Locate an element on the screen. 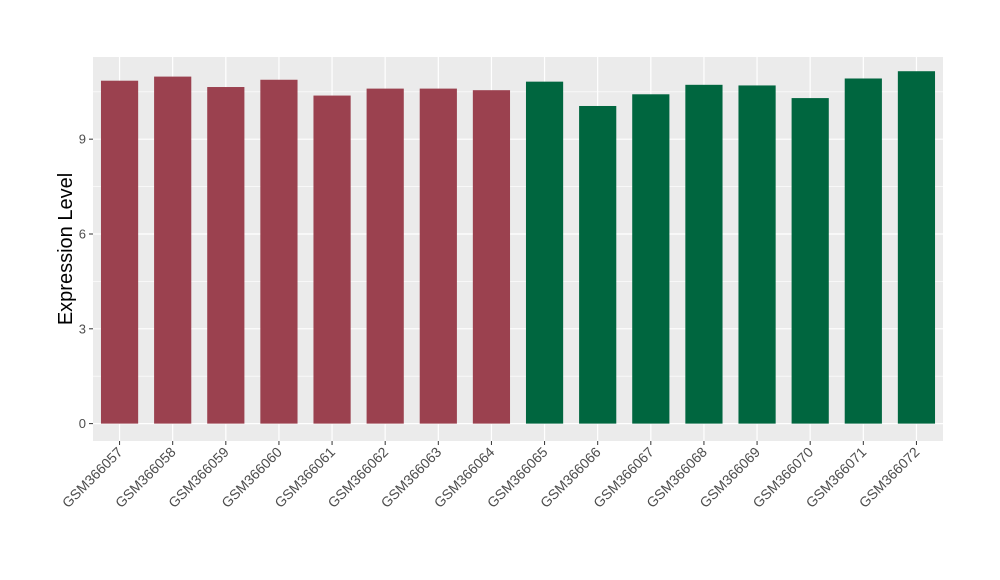 This screenshot has height=580, width=1000. y-axis-title: Expression Level is located at coordinates (66, 249).